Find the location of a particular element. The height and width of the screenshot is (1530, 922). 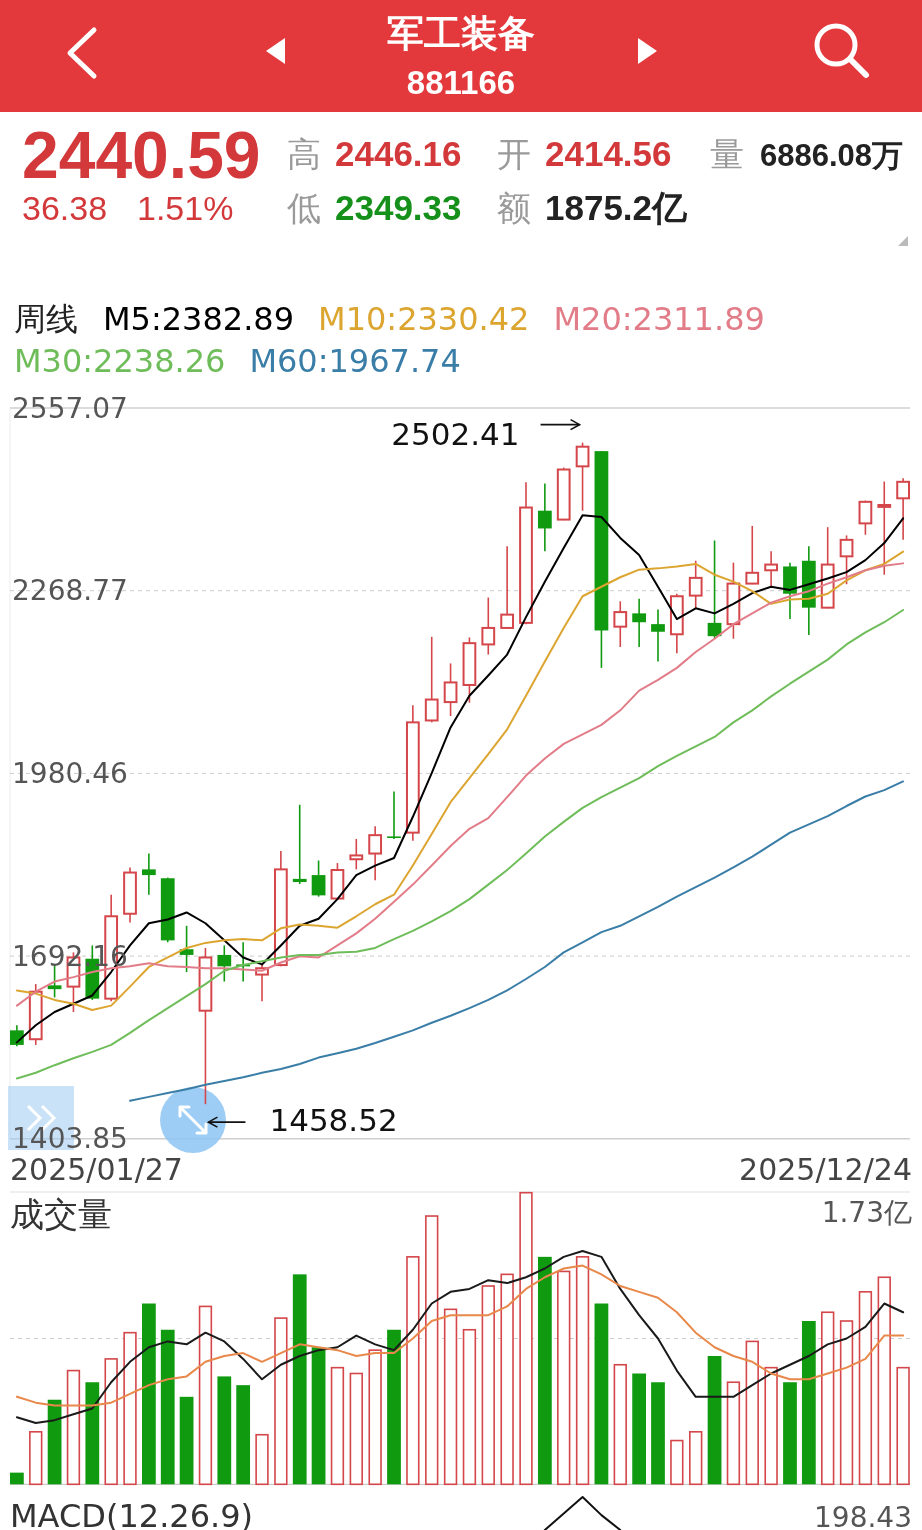

text: 量 is located at coordinates (727, 154).